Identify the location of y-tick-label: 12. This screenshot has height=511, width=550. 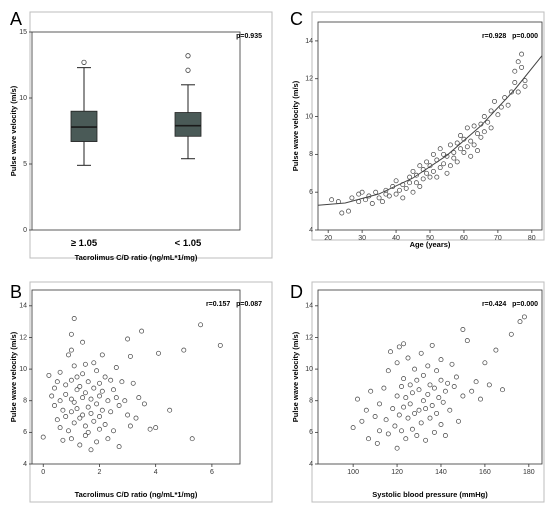
(309, 337).